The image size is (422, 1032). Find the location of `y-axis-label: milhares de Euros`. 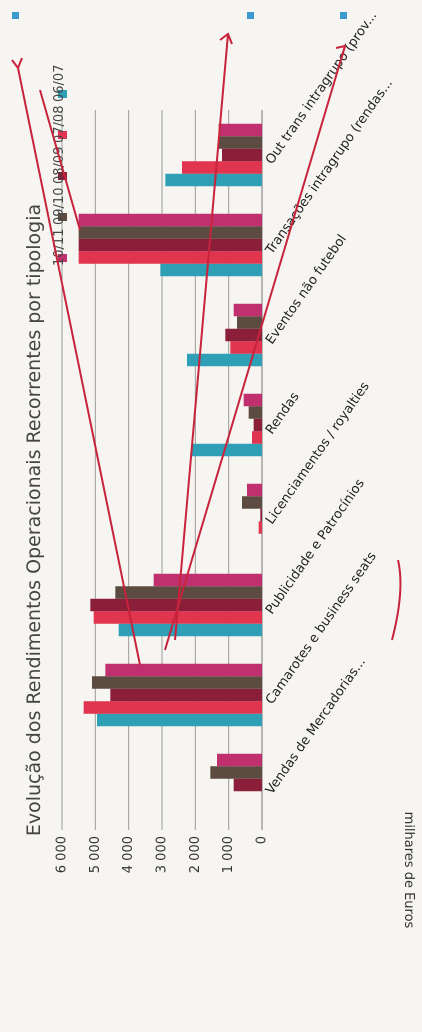

y-axis-label: milhares de Euros is located at coordinates (408, 870).